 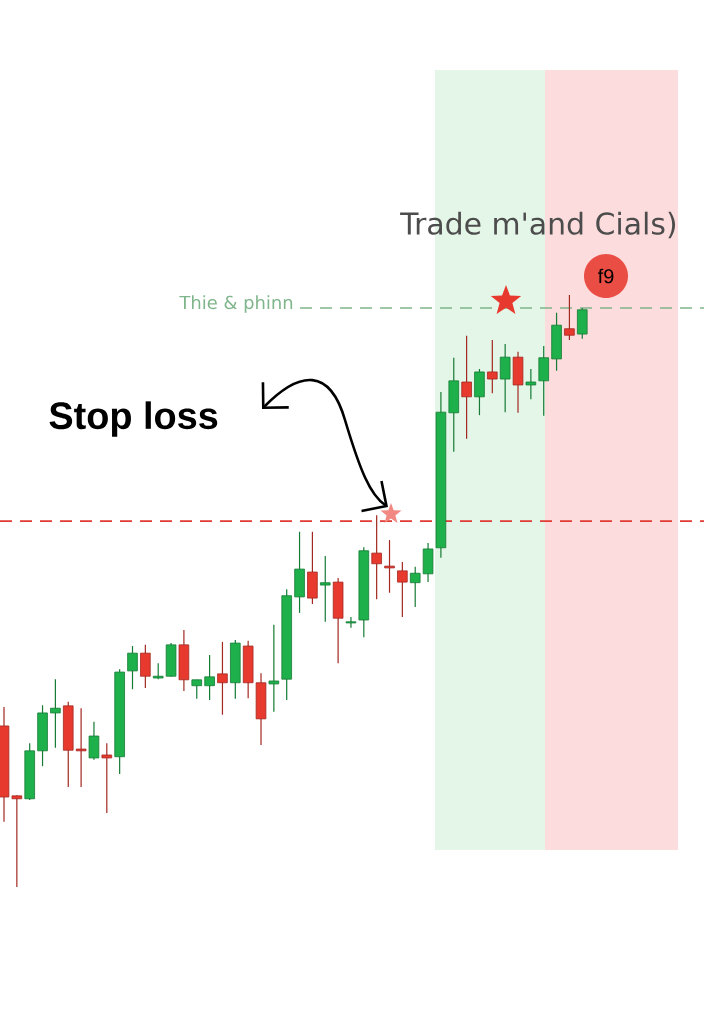 I want to click on text: f9, so click(x=605, y=276).